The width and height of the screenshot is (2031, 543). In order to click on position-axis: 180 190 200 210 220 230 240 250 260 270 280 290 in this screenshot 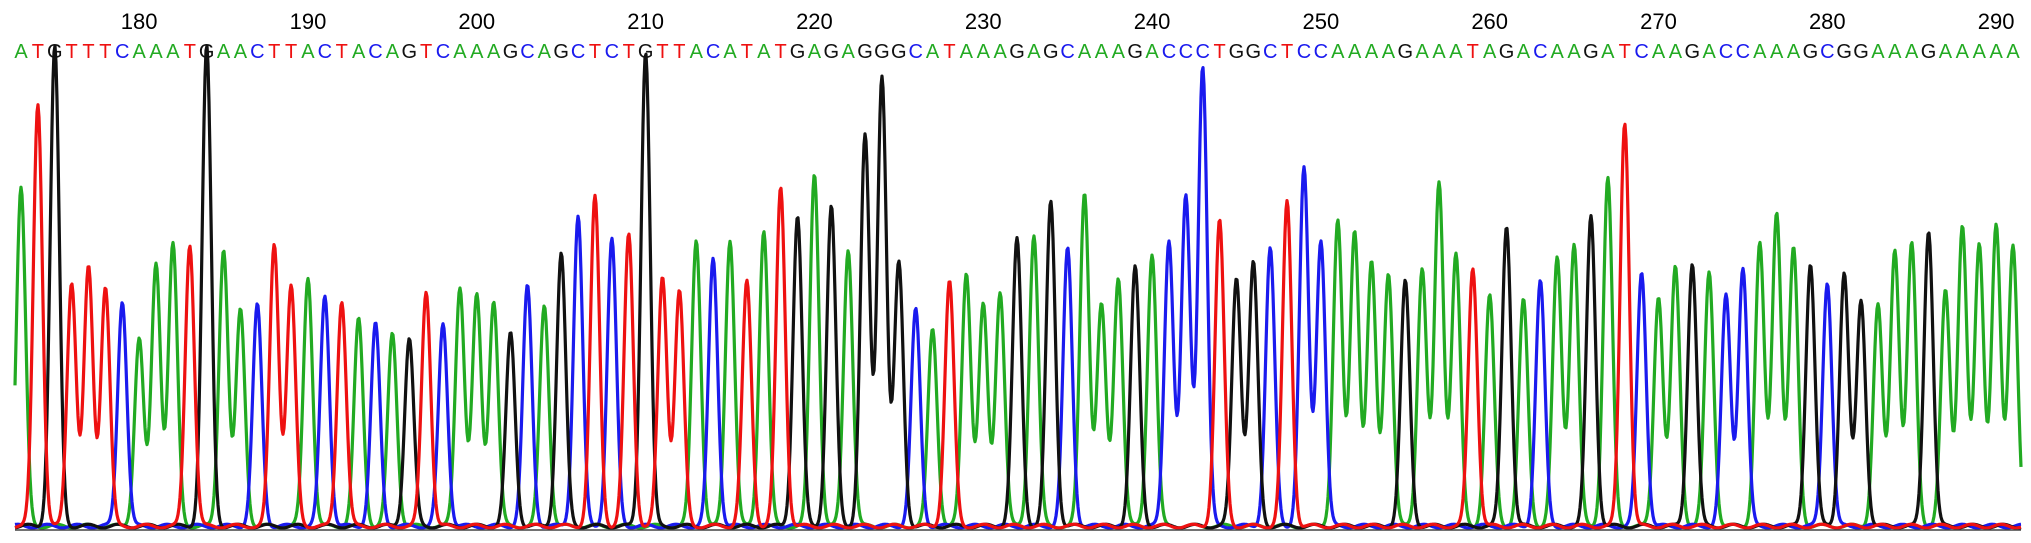, I will do `click(1068, 21)`.